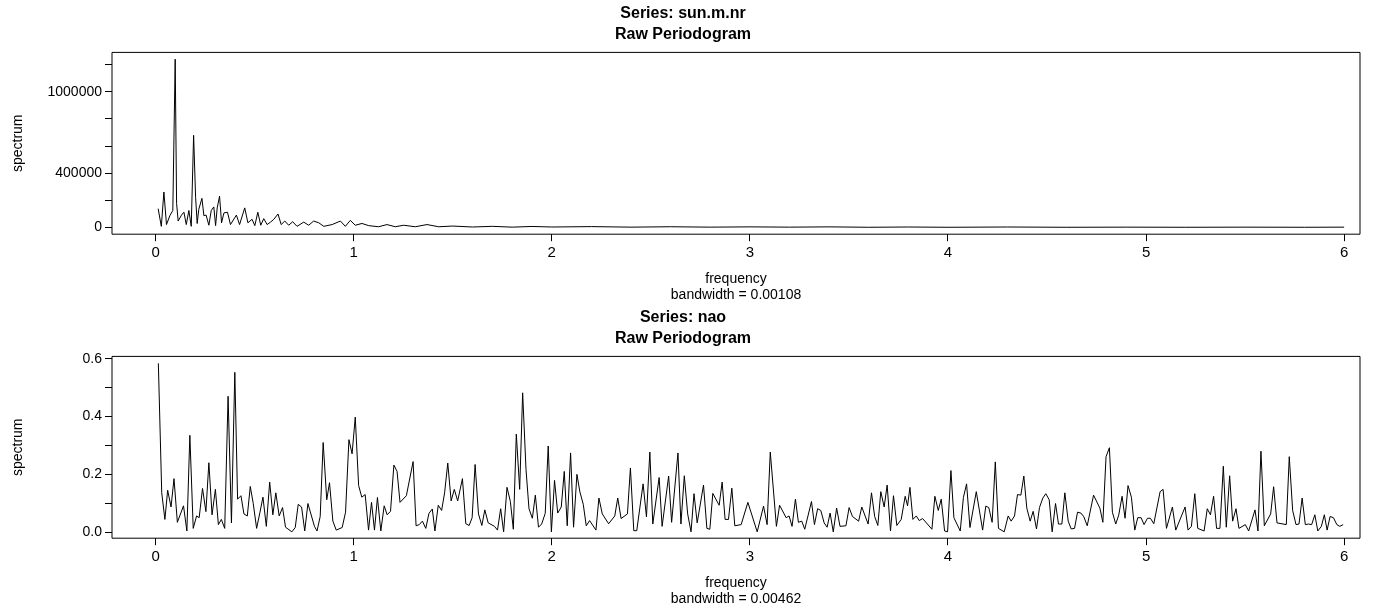 This screenshot has width=1378, height=608. Describe the element at coordinates (79, 172) in the screenshot. I see `y-tick-label: 400000` at that location.